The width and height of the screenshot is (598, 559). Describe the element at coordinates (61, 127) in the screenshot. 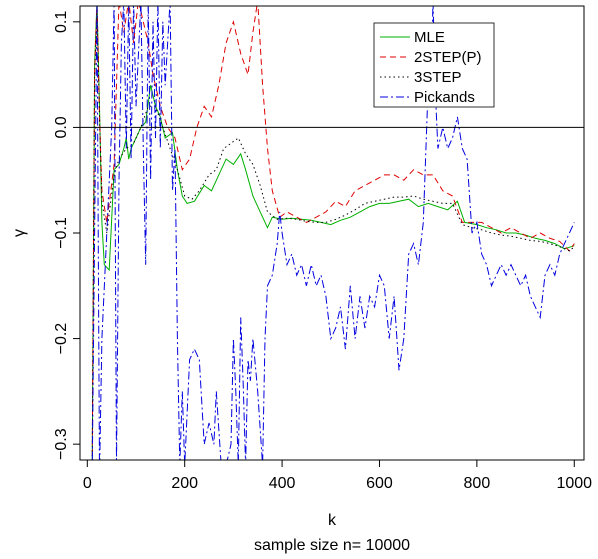

I see `y-tick-label: 0.0` at that location.